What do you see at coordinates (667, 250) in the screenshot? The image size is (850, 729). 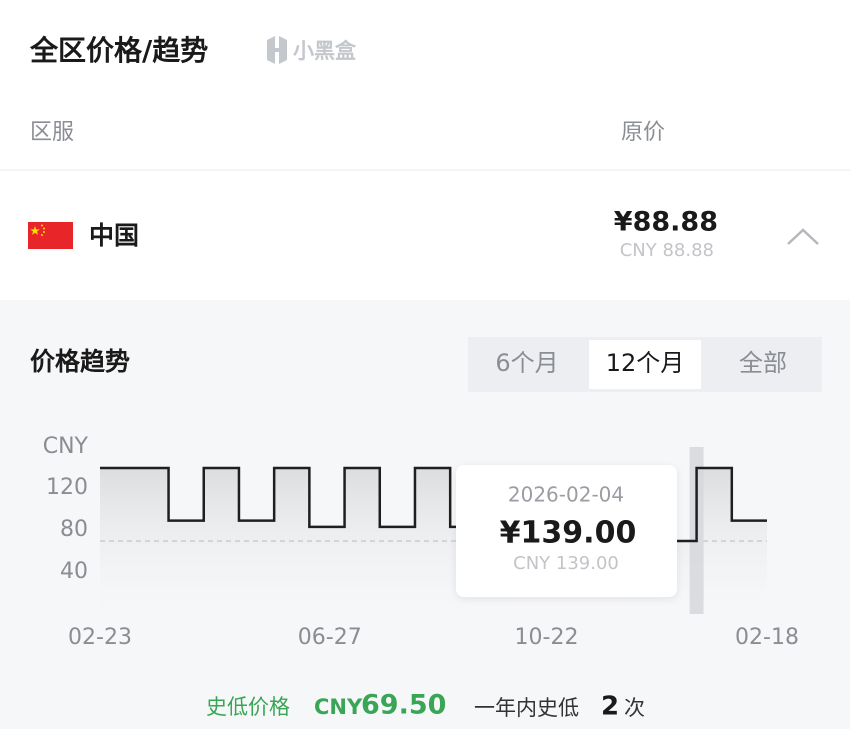 I see `price-cny: CNY 88.88` at bounding box center [667, 250].